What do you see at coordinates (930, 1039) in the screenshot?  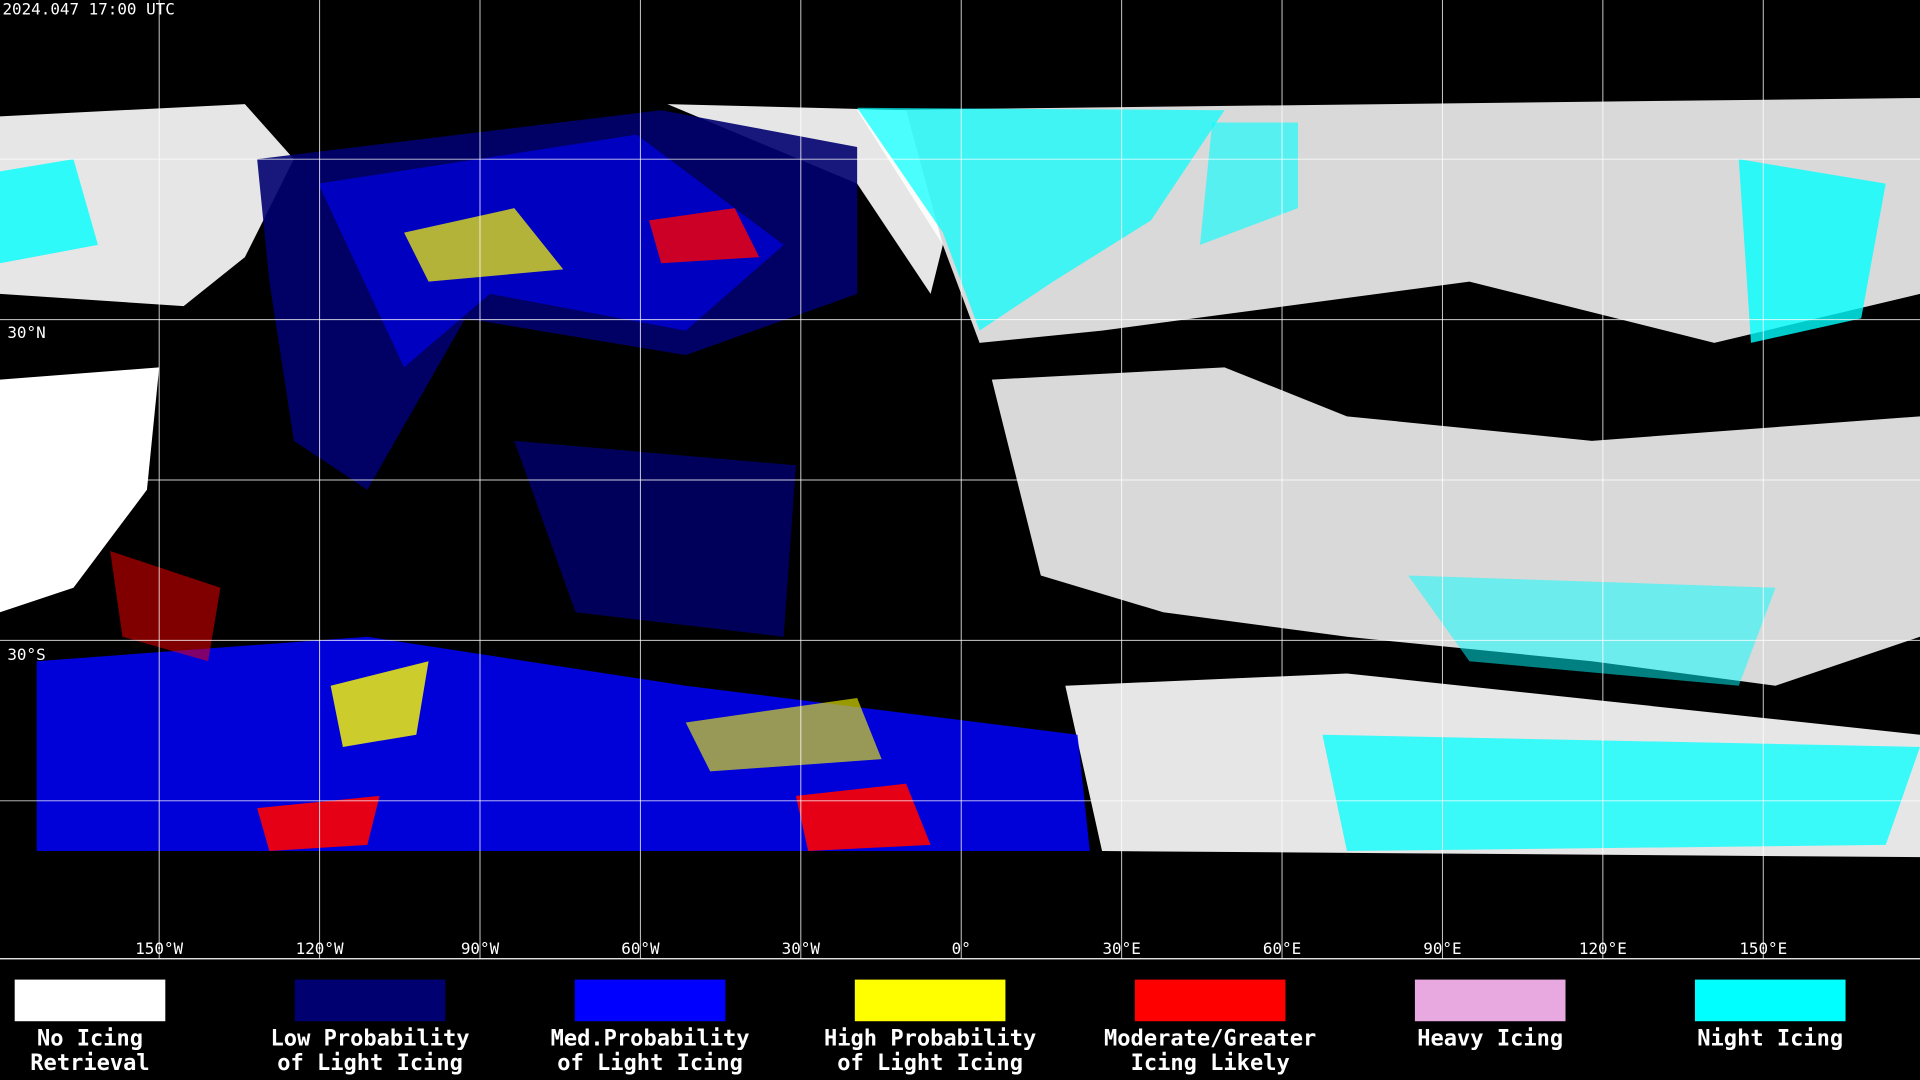 I see `legend-label: High Probability` at bounding box center [930, 1039].